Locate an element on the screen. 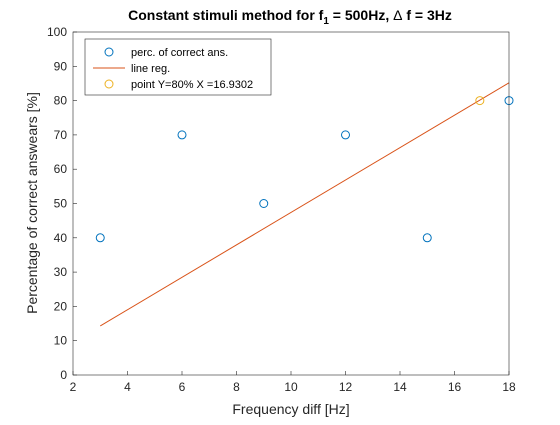 This screenshot has width=560, height=425. title-middle: = 500Hz, is located at coordinates (361, 15).